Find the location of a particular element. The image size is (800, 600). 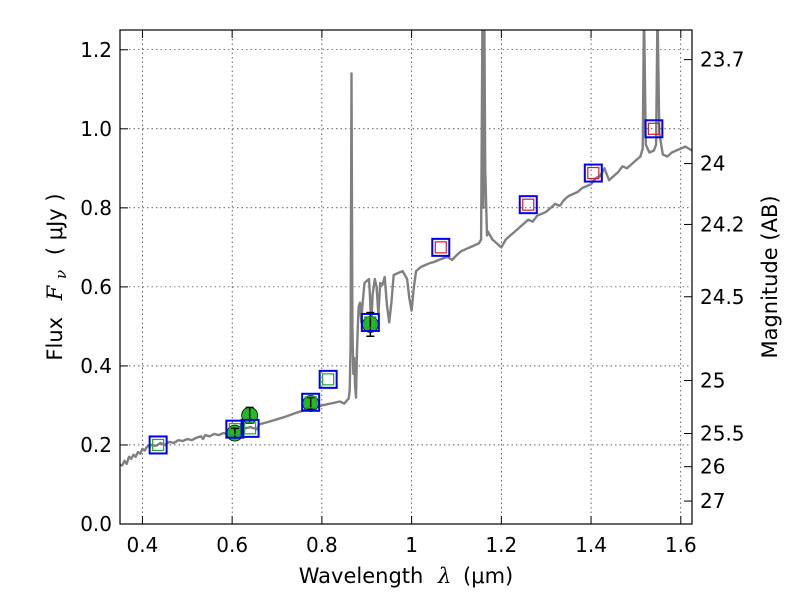

y-tick-label: 0.4 is located at coordinates (96, 366).